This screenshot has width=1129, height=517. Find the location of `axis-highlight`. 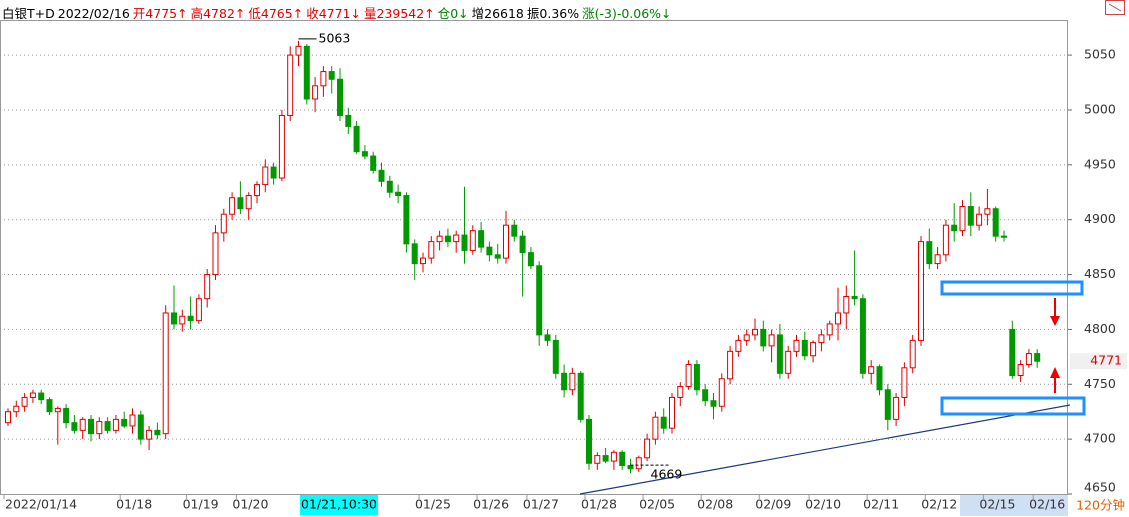

axis-highlight is located at coordinates (1014, 505).